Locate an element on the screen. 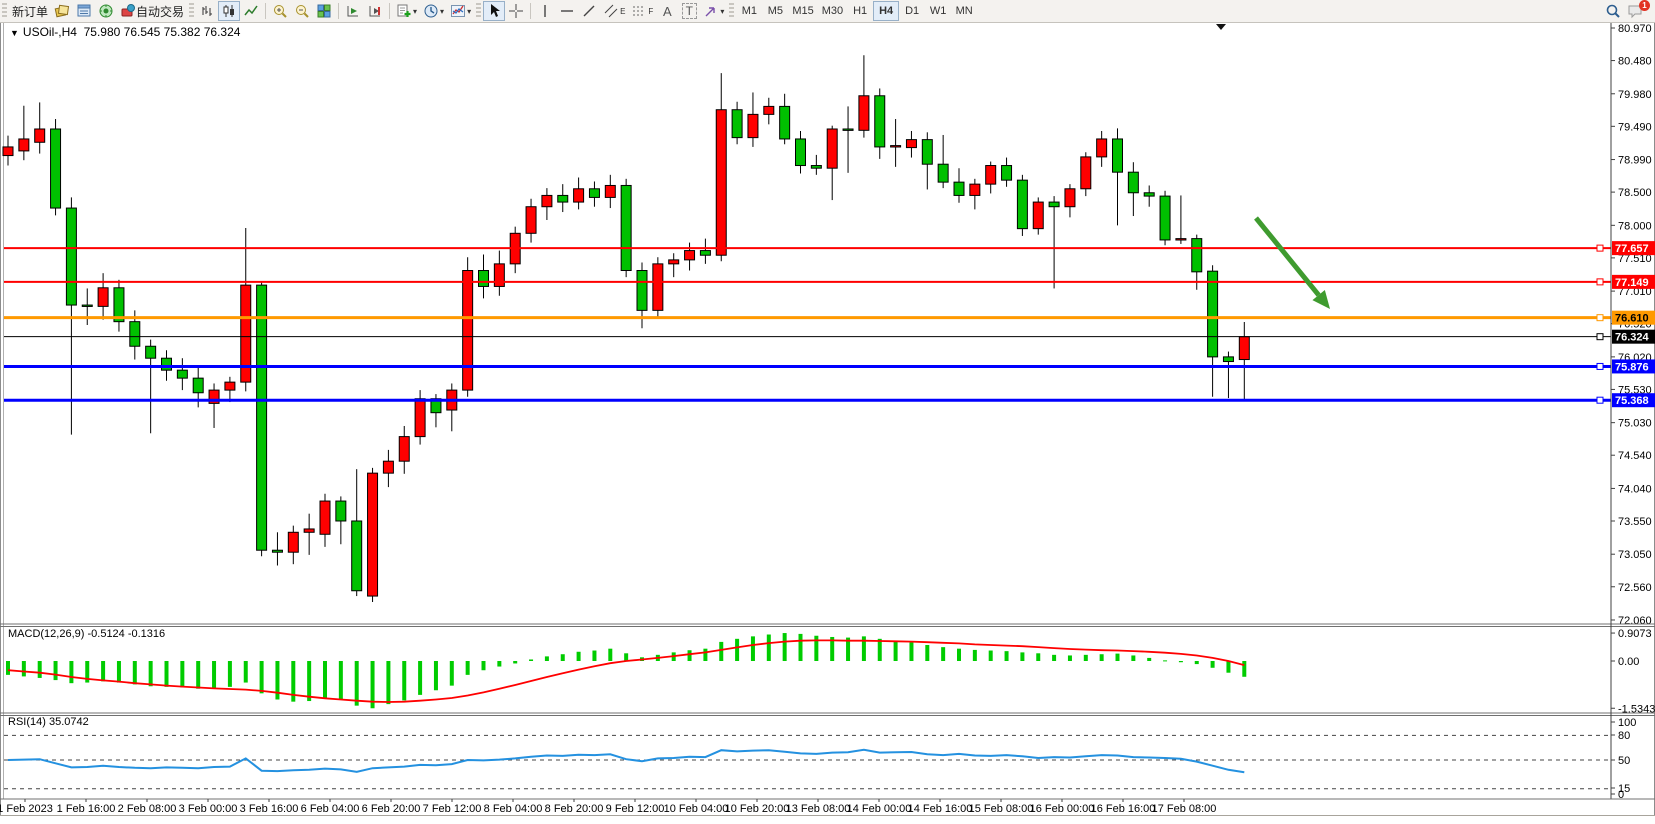  cursor-button is located at coordinates (494, 11).